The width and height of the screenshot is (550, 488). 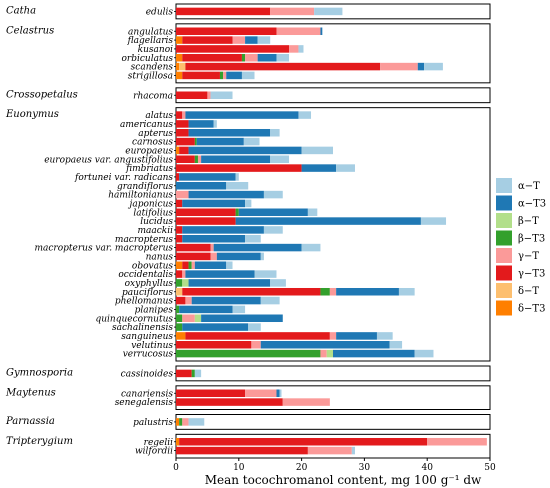 I want to click on species-label: flagellaris, so click(x=150, y=41).